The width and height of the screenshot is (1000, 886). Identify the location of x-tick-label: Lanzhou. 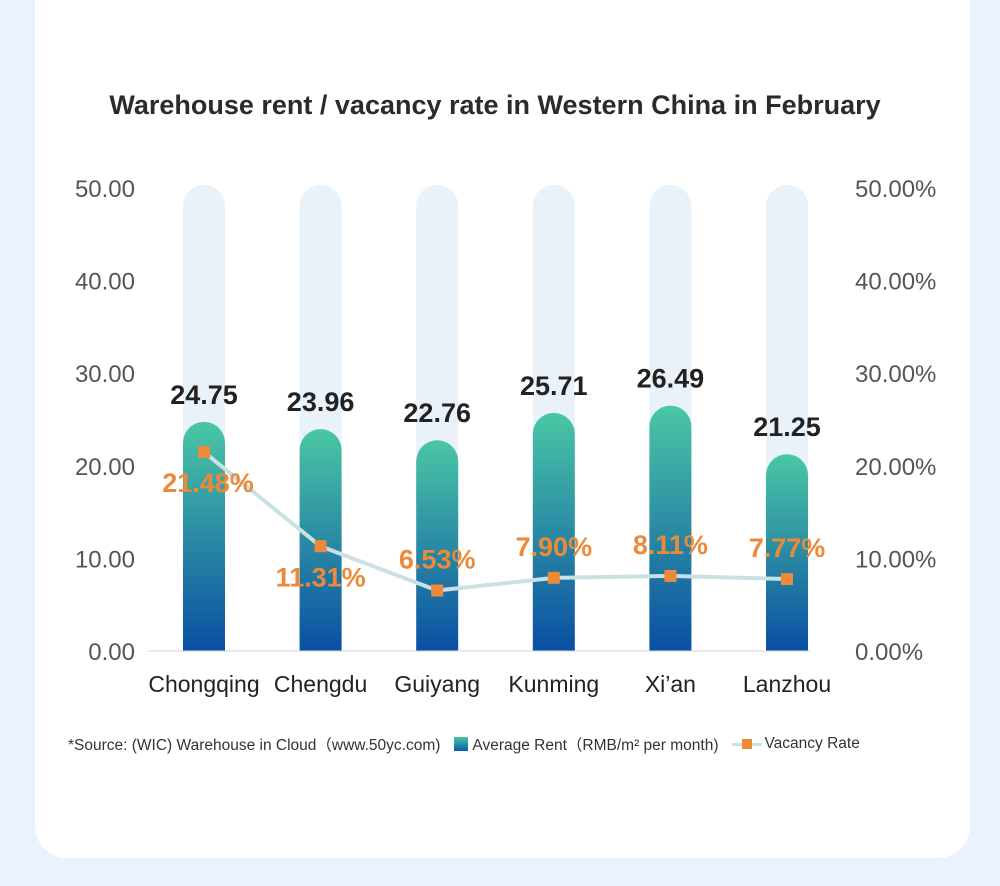
(787, 684).